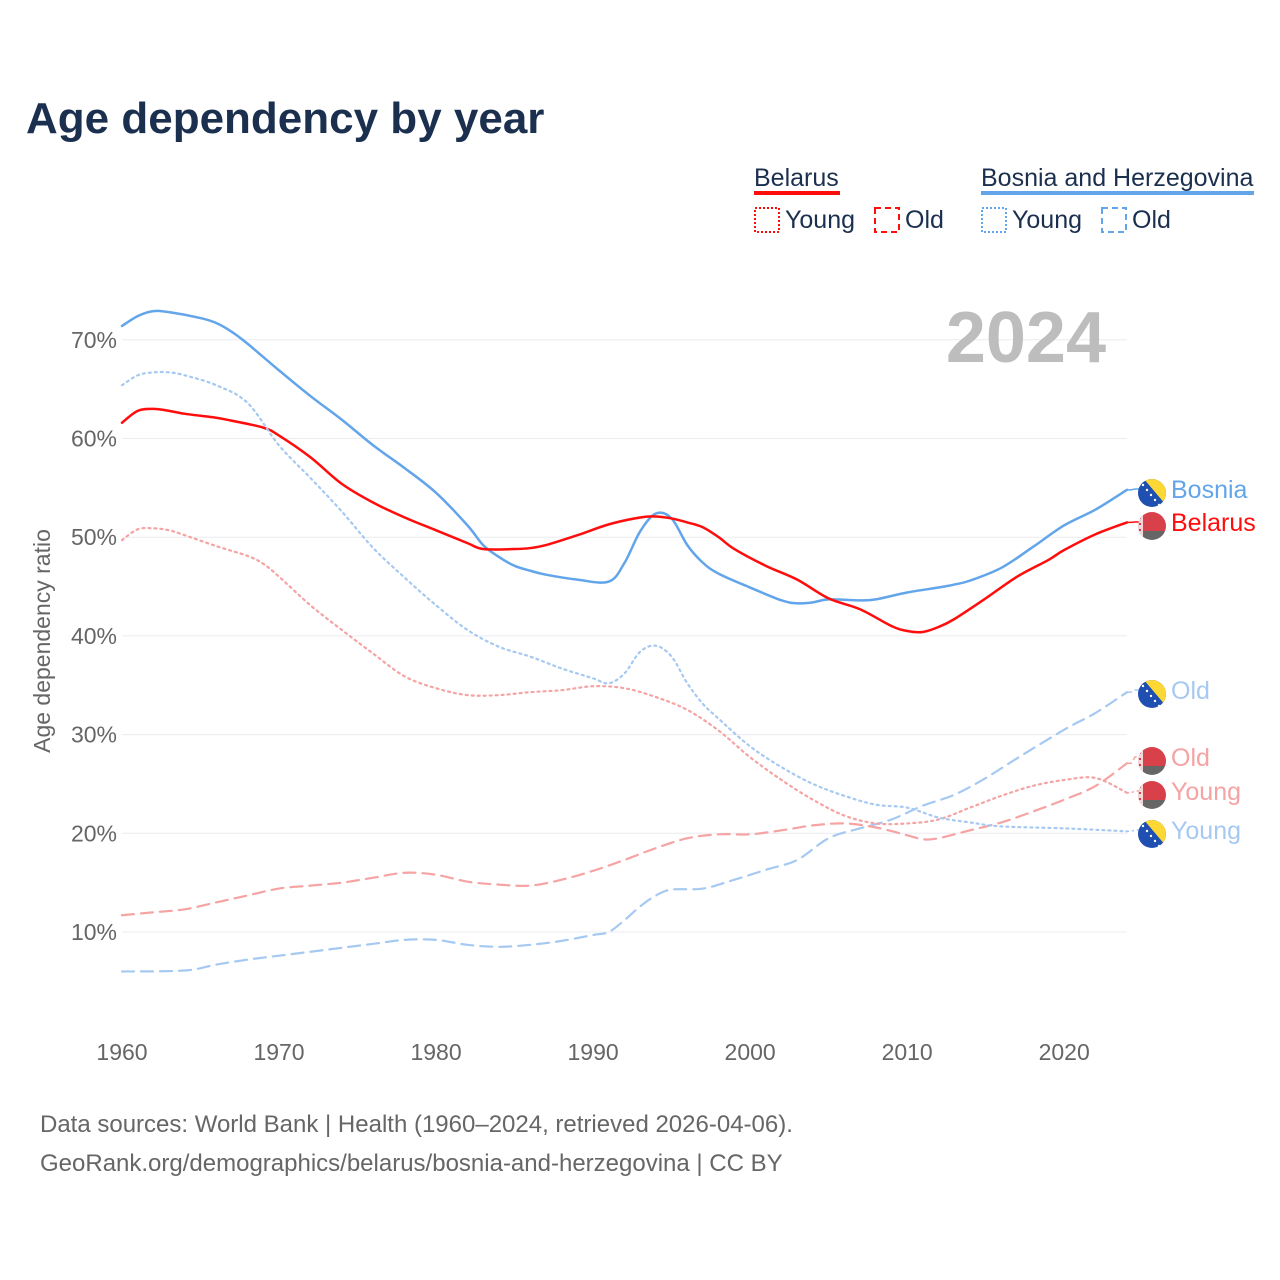 The image size is (1280, 1280). Describe the element at coordinates (42, 641) in the screenshot. I see `y-axis-label: Age dependency ratio` at that location.